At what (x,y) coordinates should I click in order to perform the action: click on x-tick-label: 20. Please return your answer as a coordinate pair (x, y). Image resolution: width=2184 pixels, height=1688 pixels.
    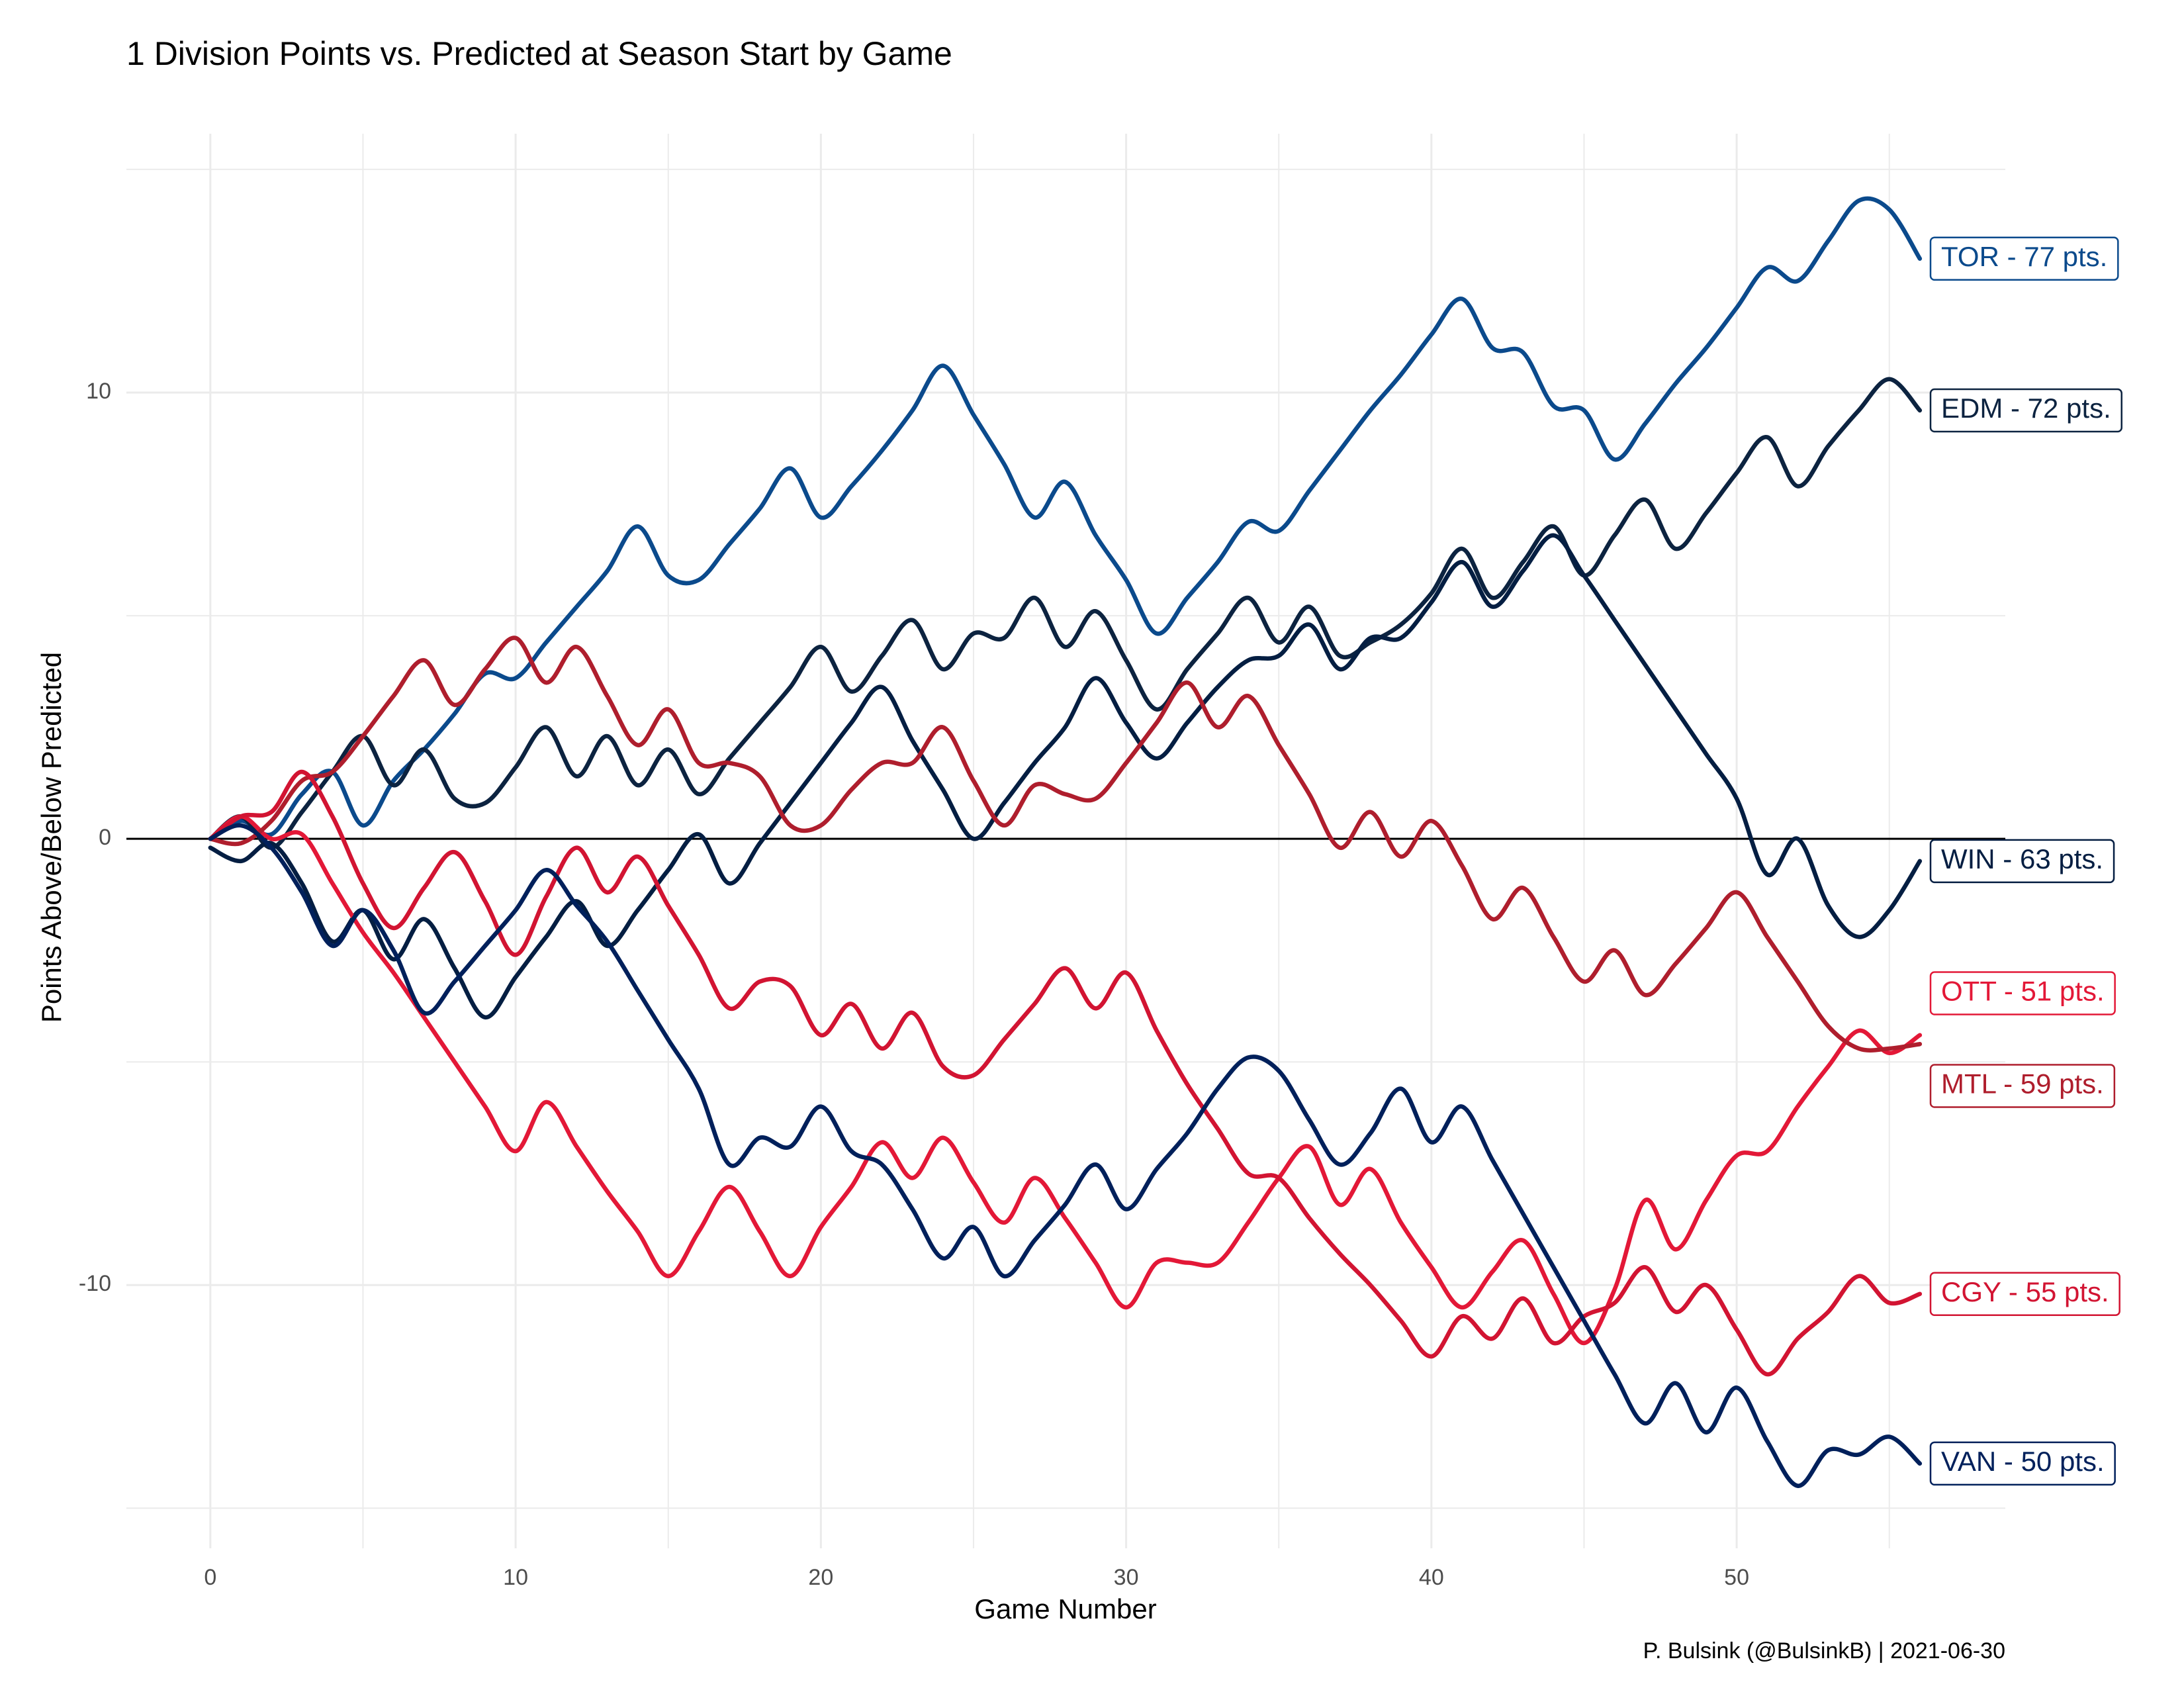
    Looking at the image, I should click on (820, 1577).